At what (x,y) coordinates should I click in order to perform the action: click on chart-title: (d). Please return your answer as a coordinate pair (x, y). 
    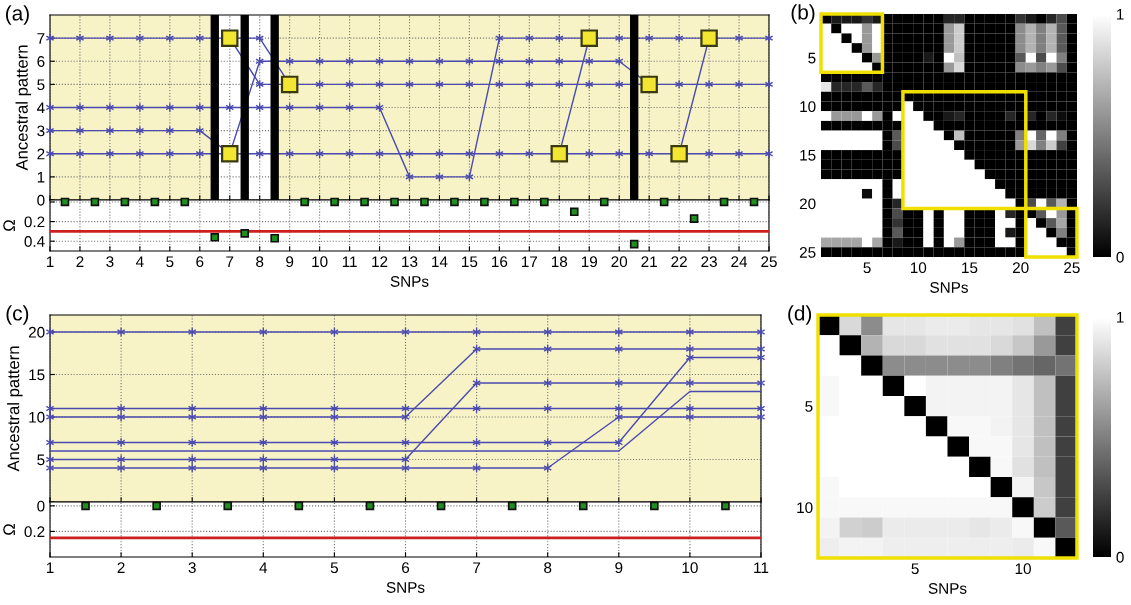
    Looking at the image, I should click on (800, 315).